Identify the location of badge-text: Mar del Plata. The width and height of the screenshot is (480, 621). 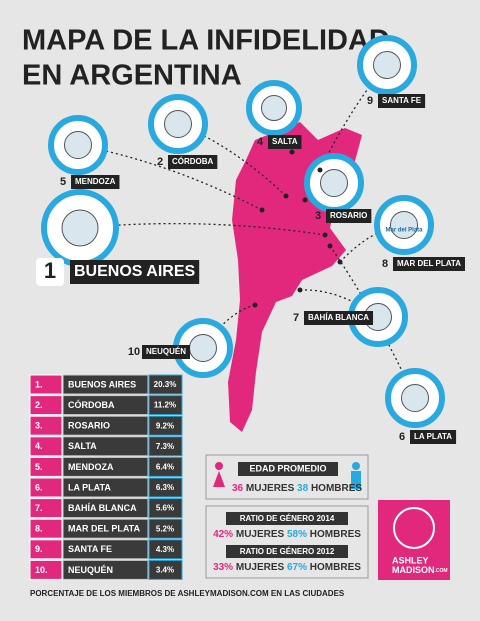
(404, 231).